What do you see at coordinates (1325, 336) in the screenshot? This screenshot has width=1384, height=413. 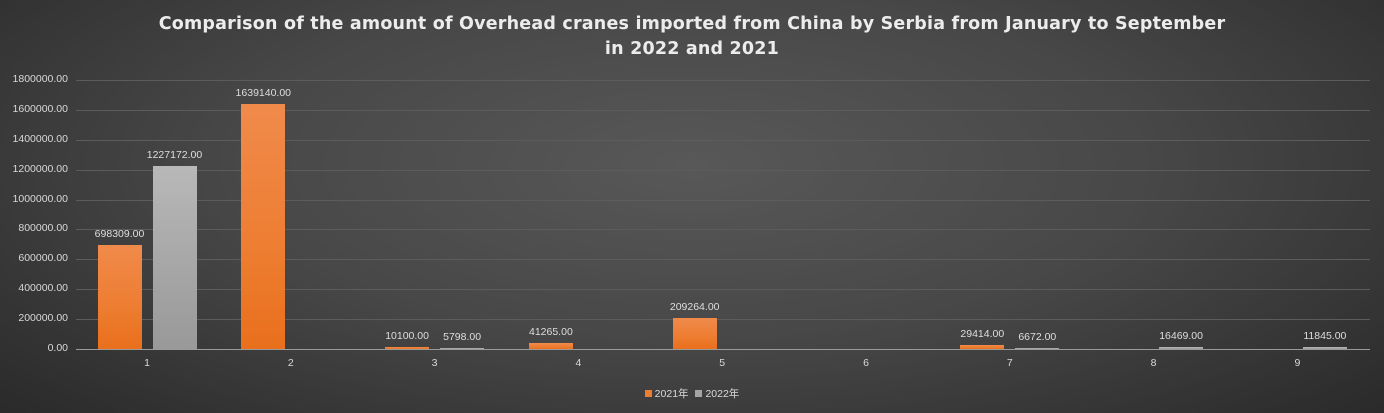 I see `data-label: 11845.00` at bounding box center [1325, 336].